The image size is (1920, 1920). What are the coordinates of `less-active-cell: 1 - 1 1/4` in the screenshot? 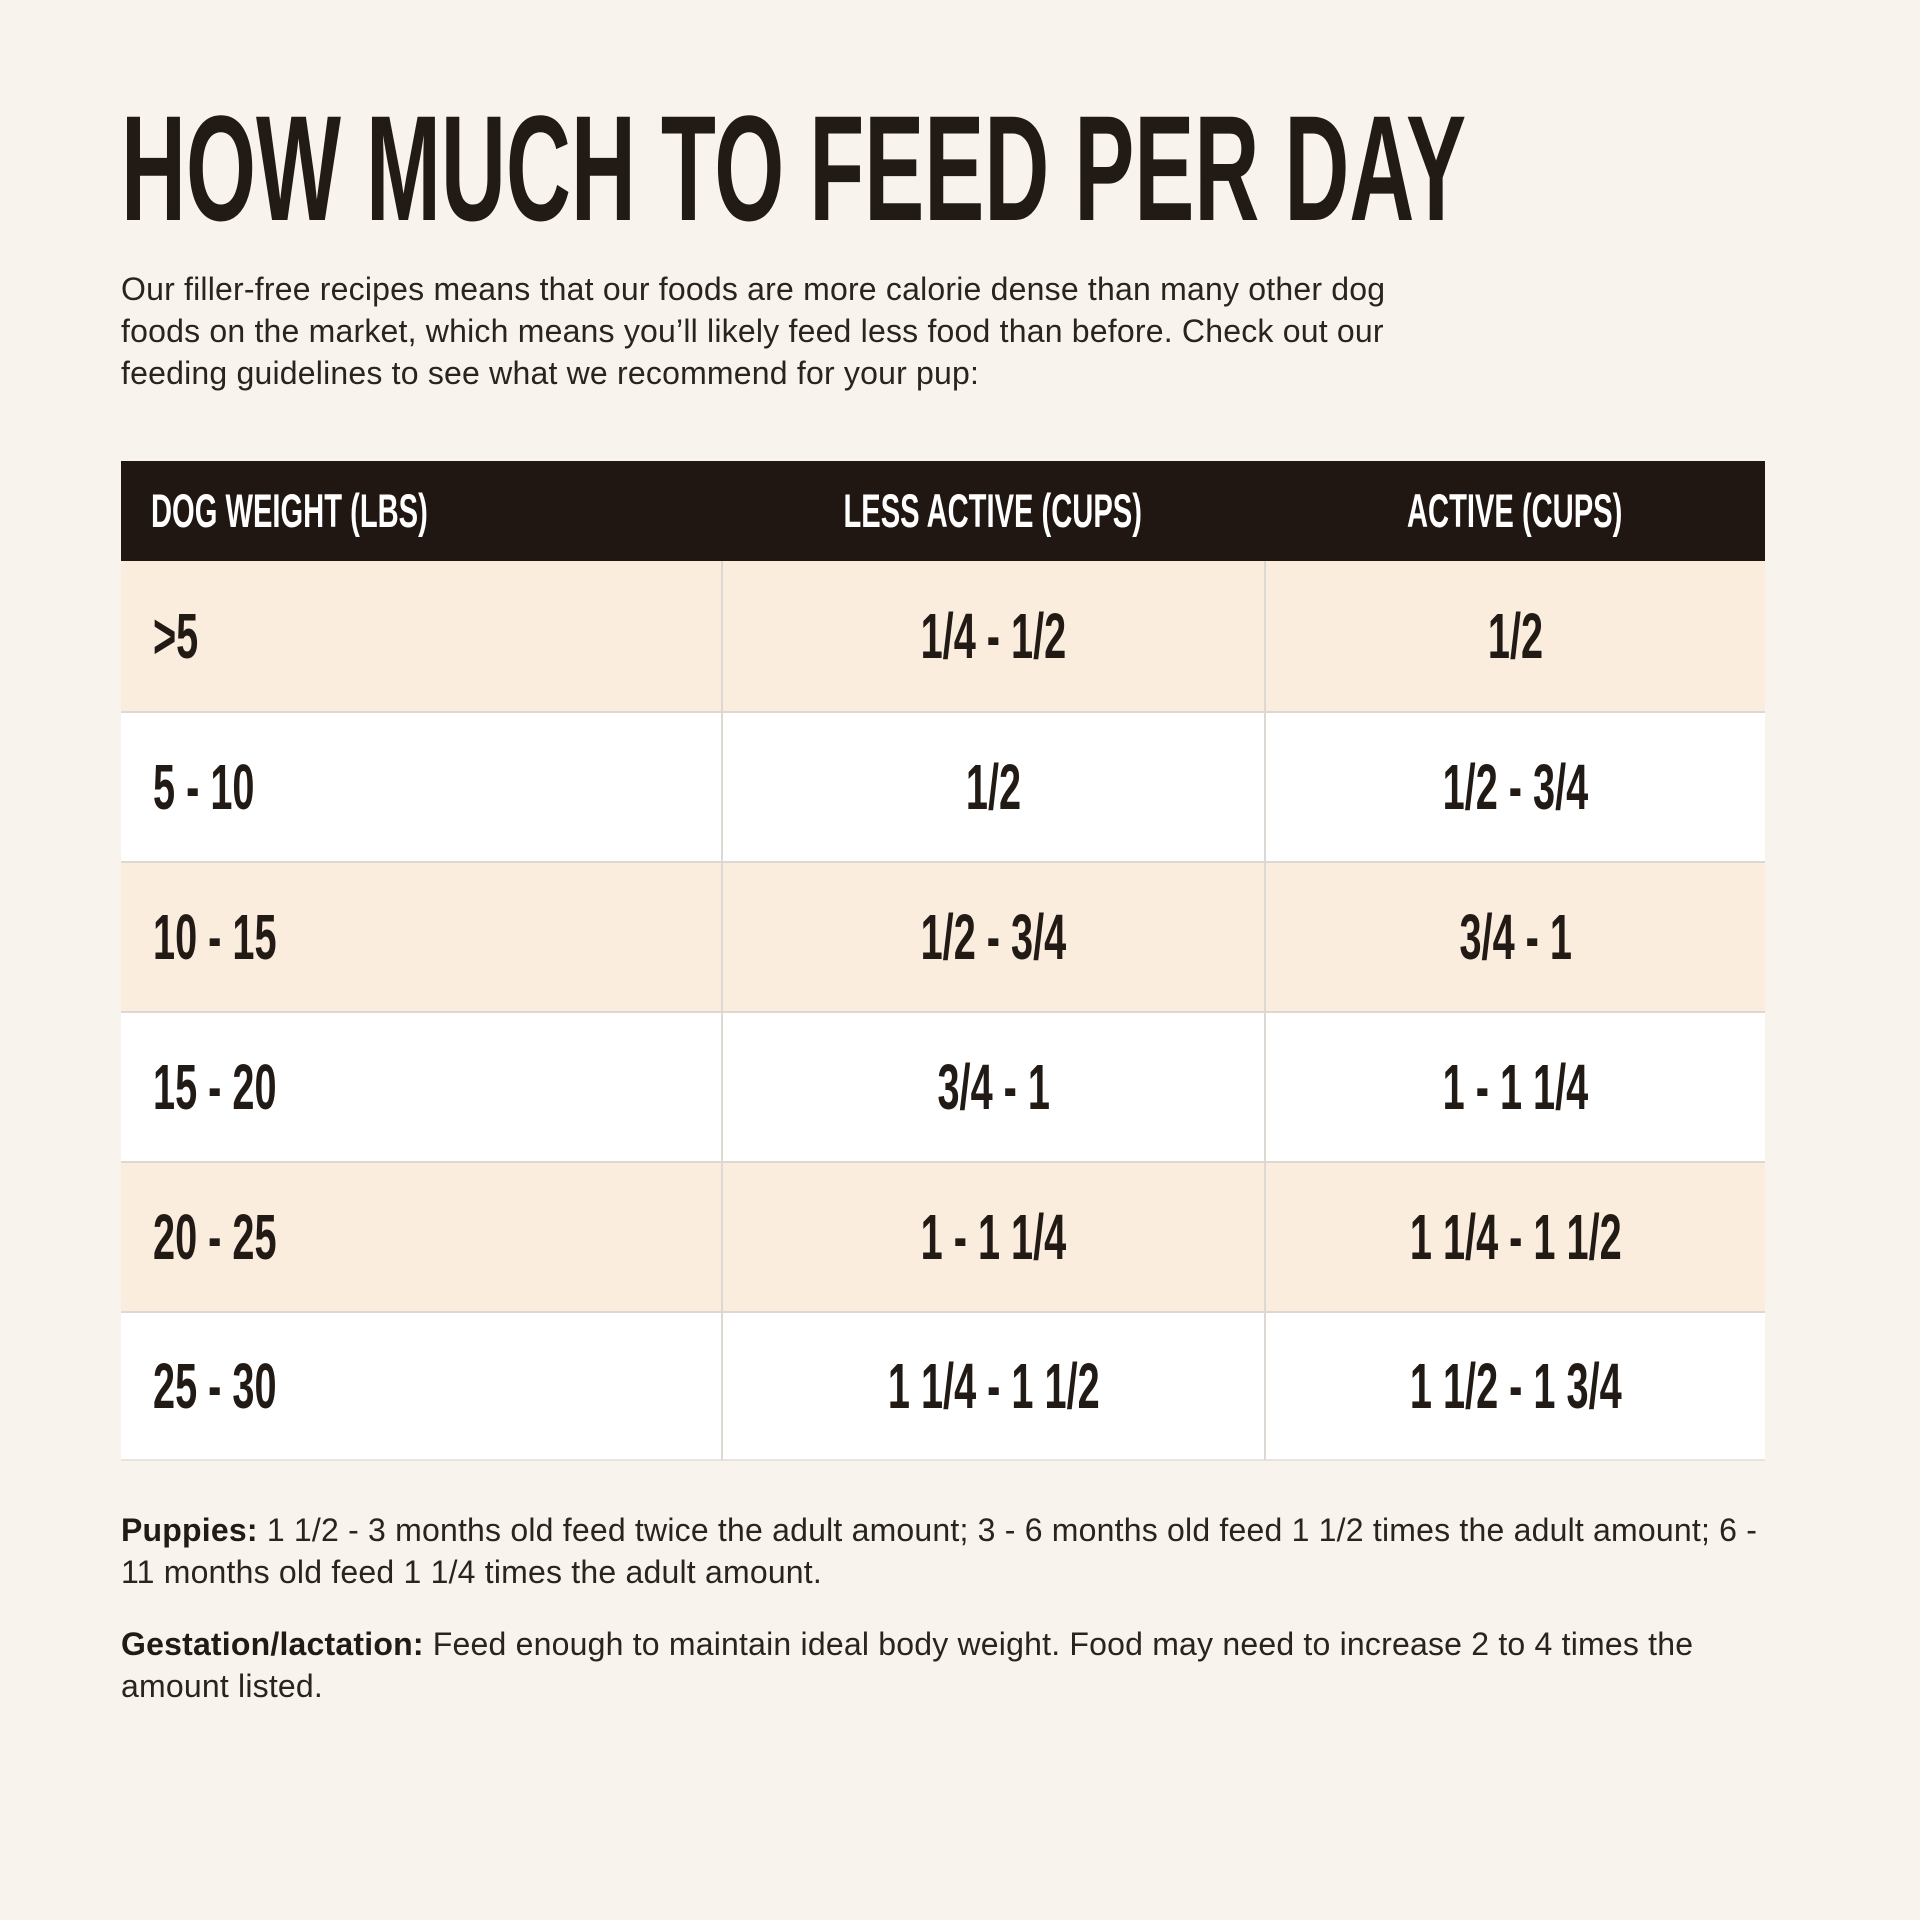 It's located at (992, 1235).